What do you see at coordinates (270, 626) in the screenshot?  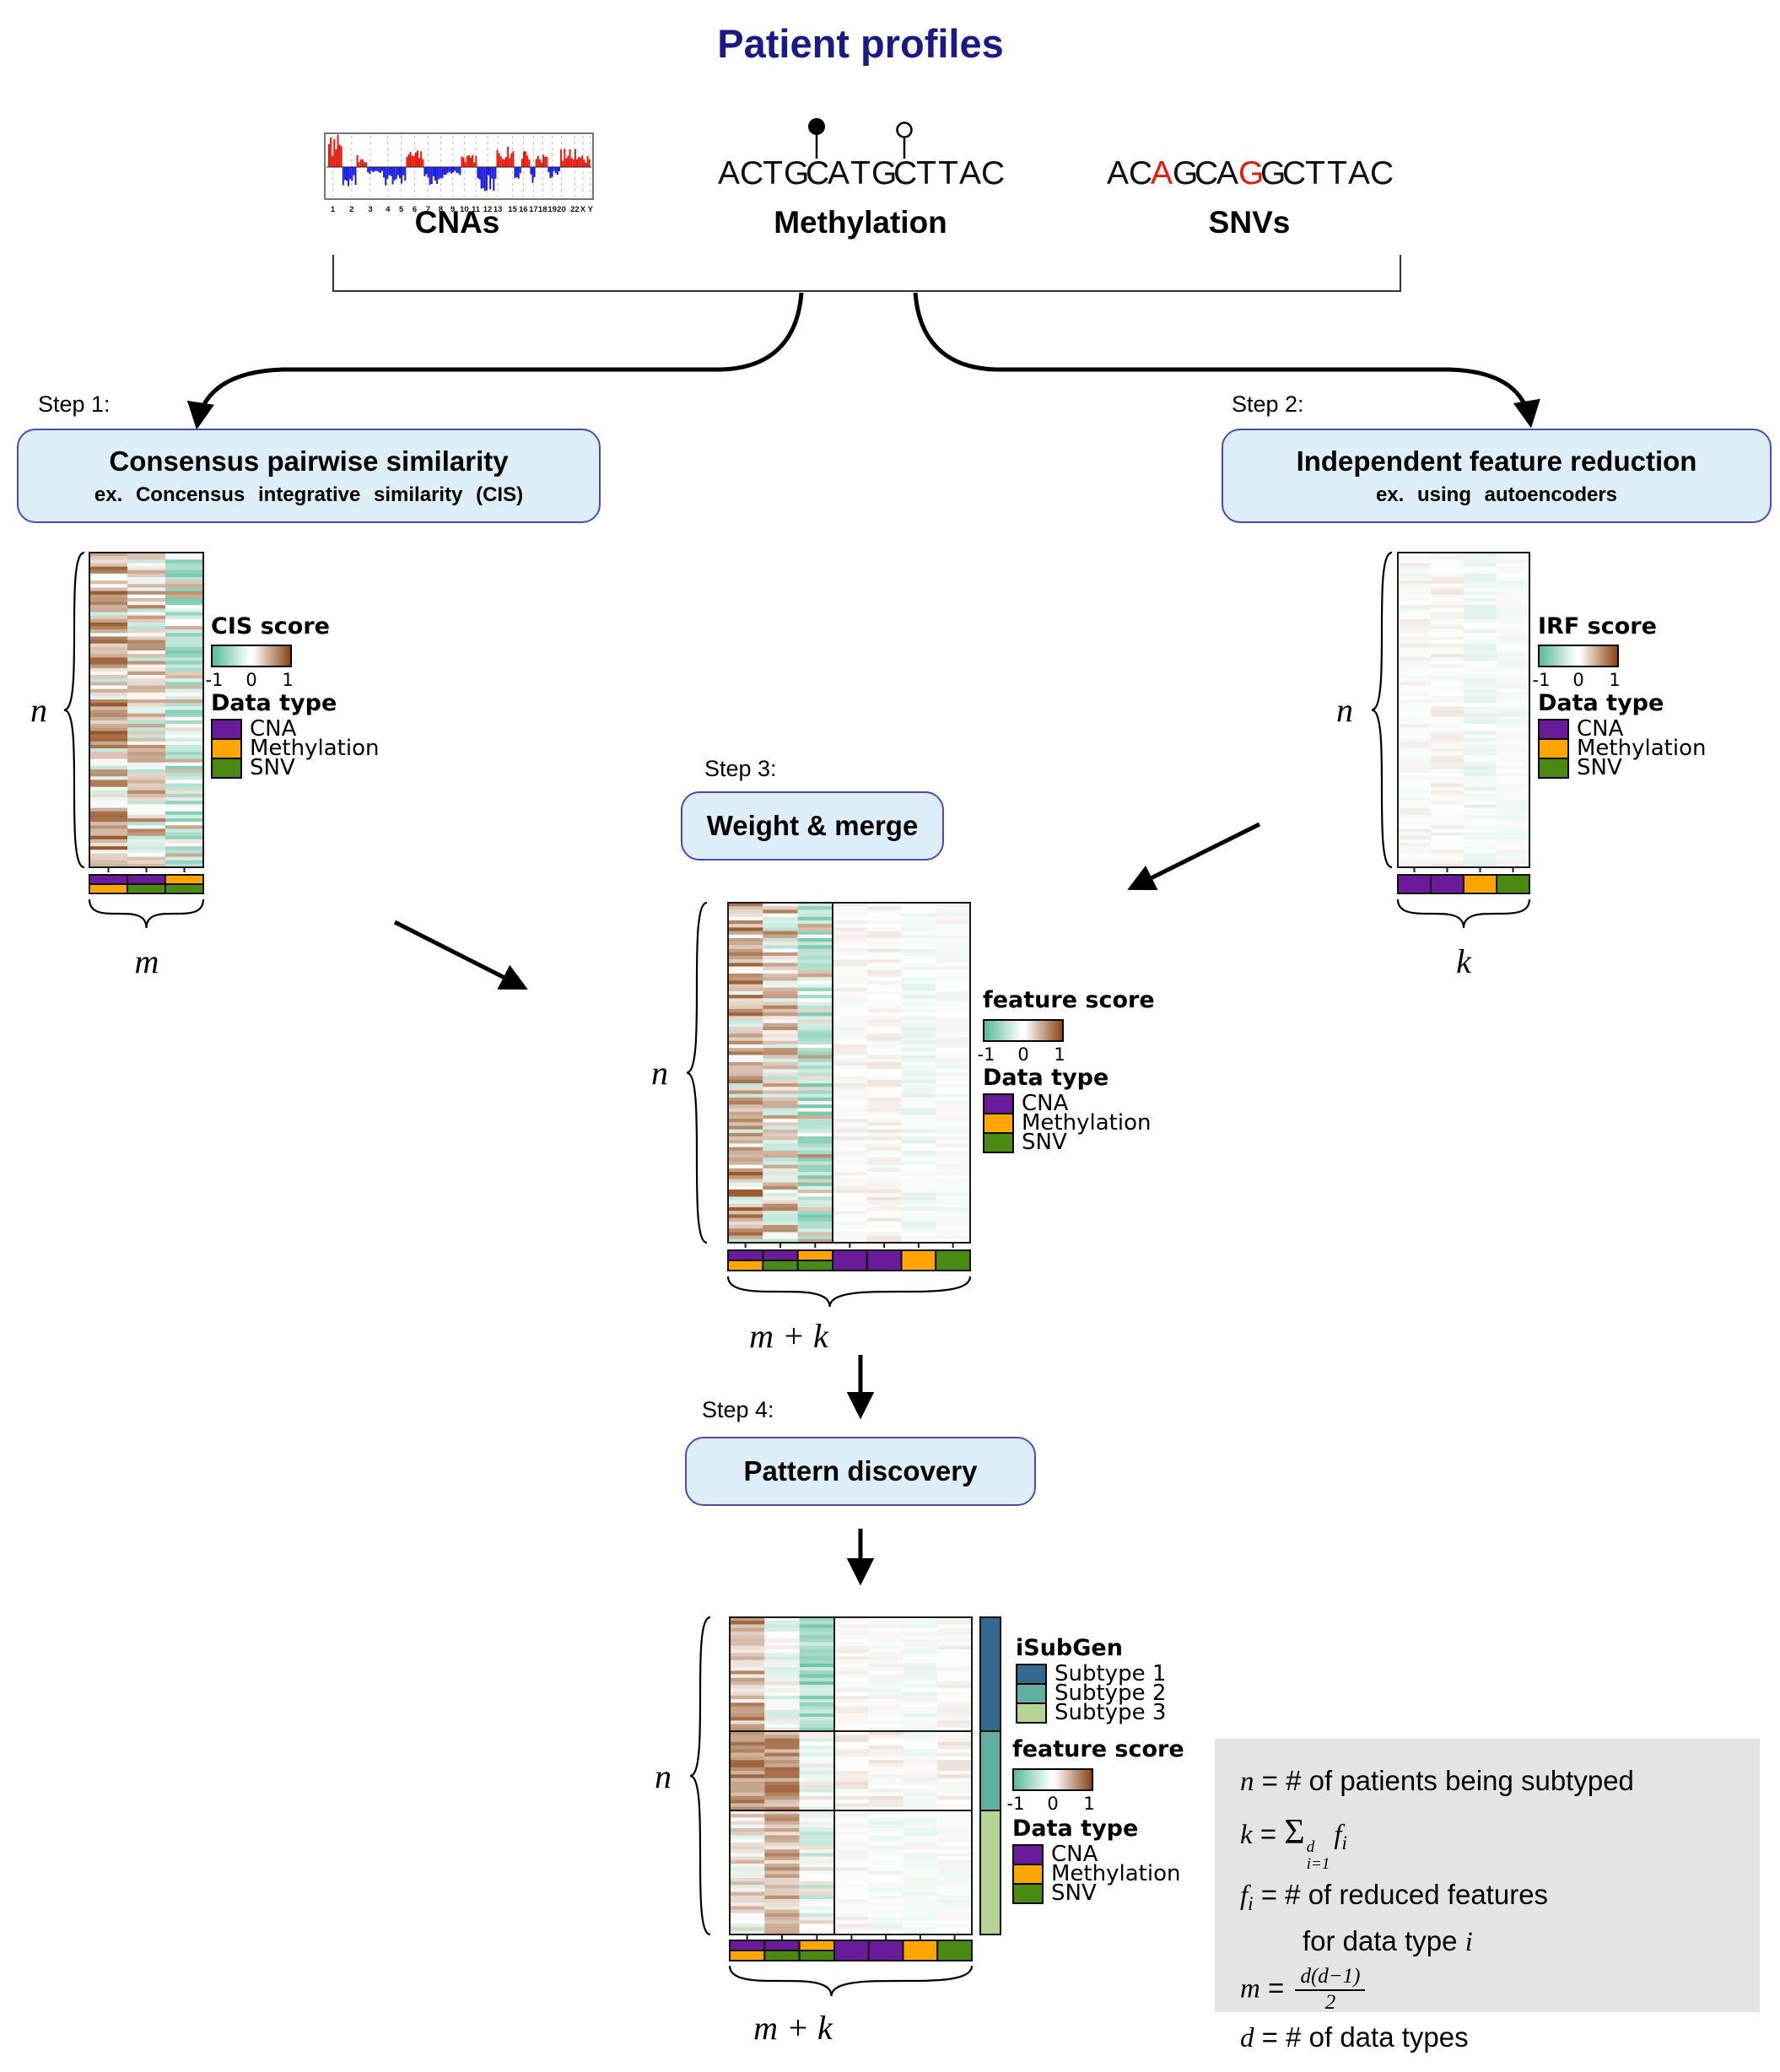 I see `cis-score-legend-title: CIS score` at bounding box center [270, 626].